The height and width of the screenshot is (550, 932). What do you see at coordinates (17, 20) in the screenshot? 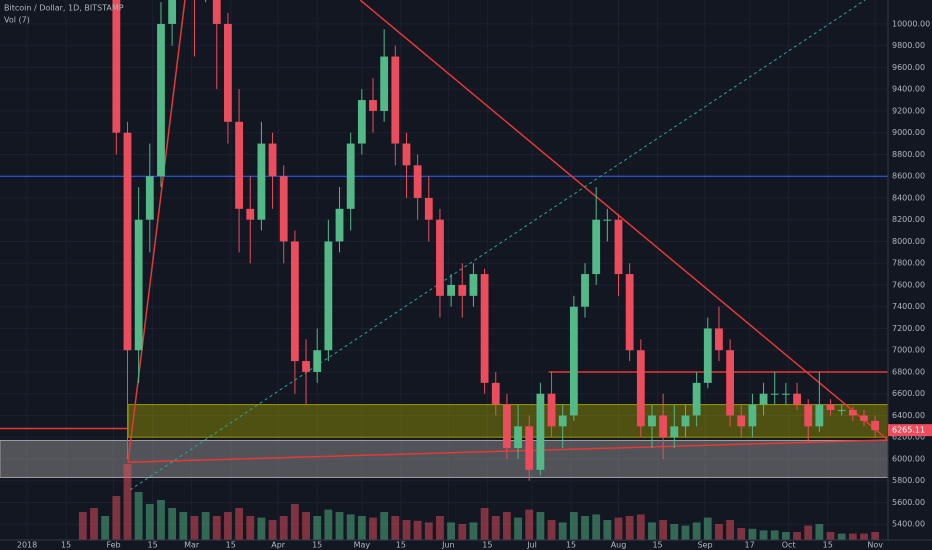
I see `indicator-label: Vol (7)` at bounding box center [17, 20].